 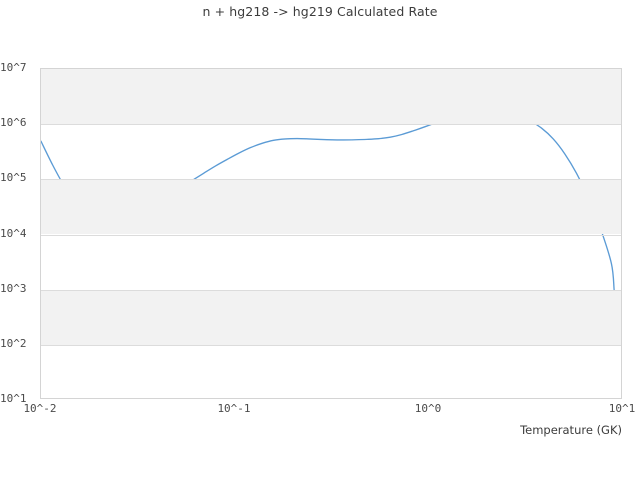 I want to click on y-axis-tick-label: 10^5, so click(x=13, y=178).